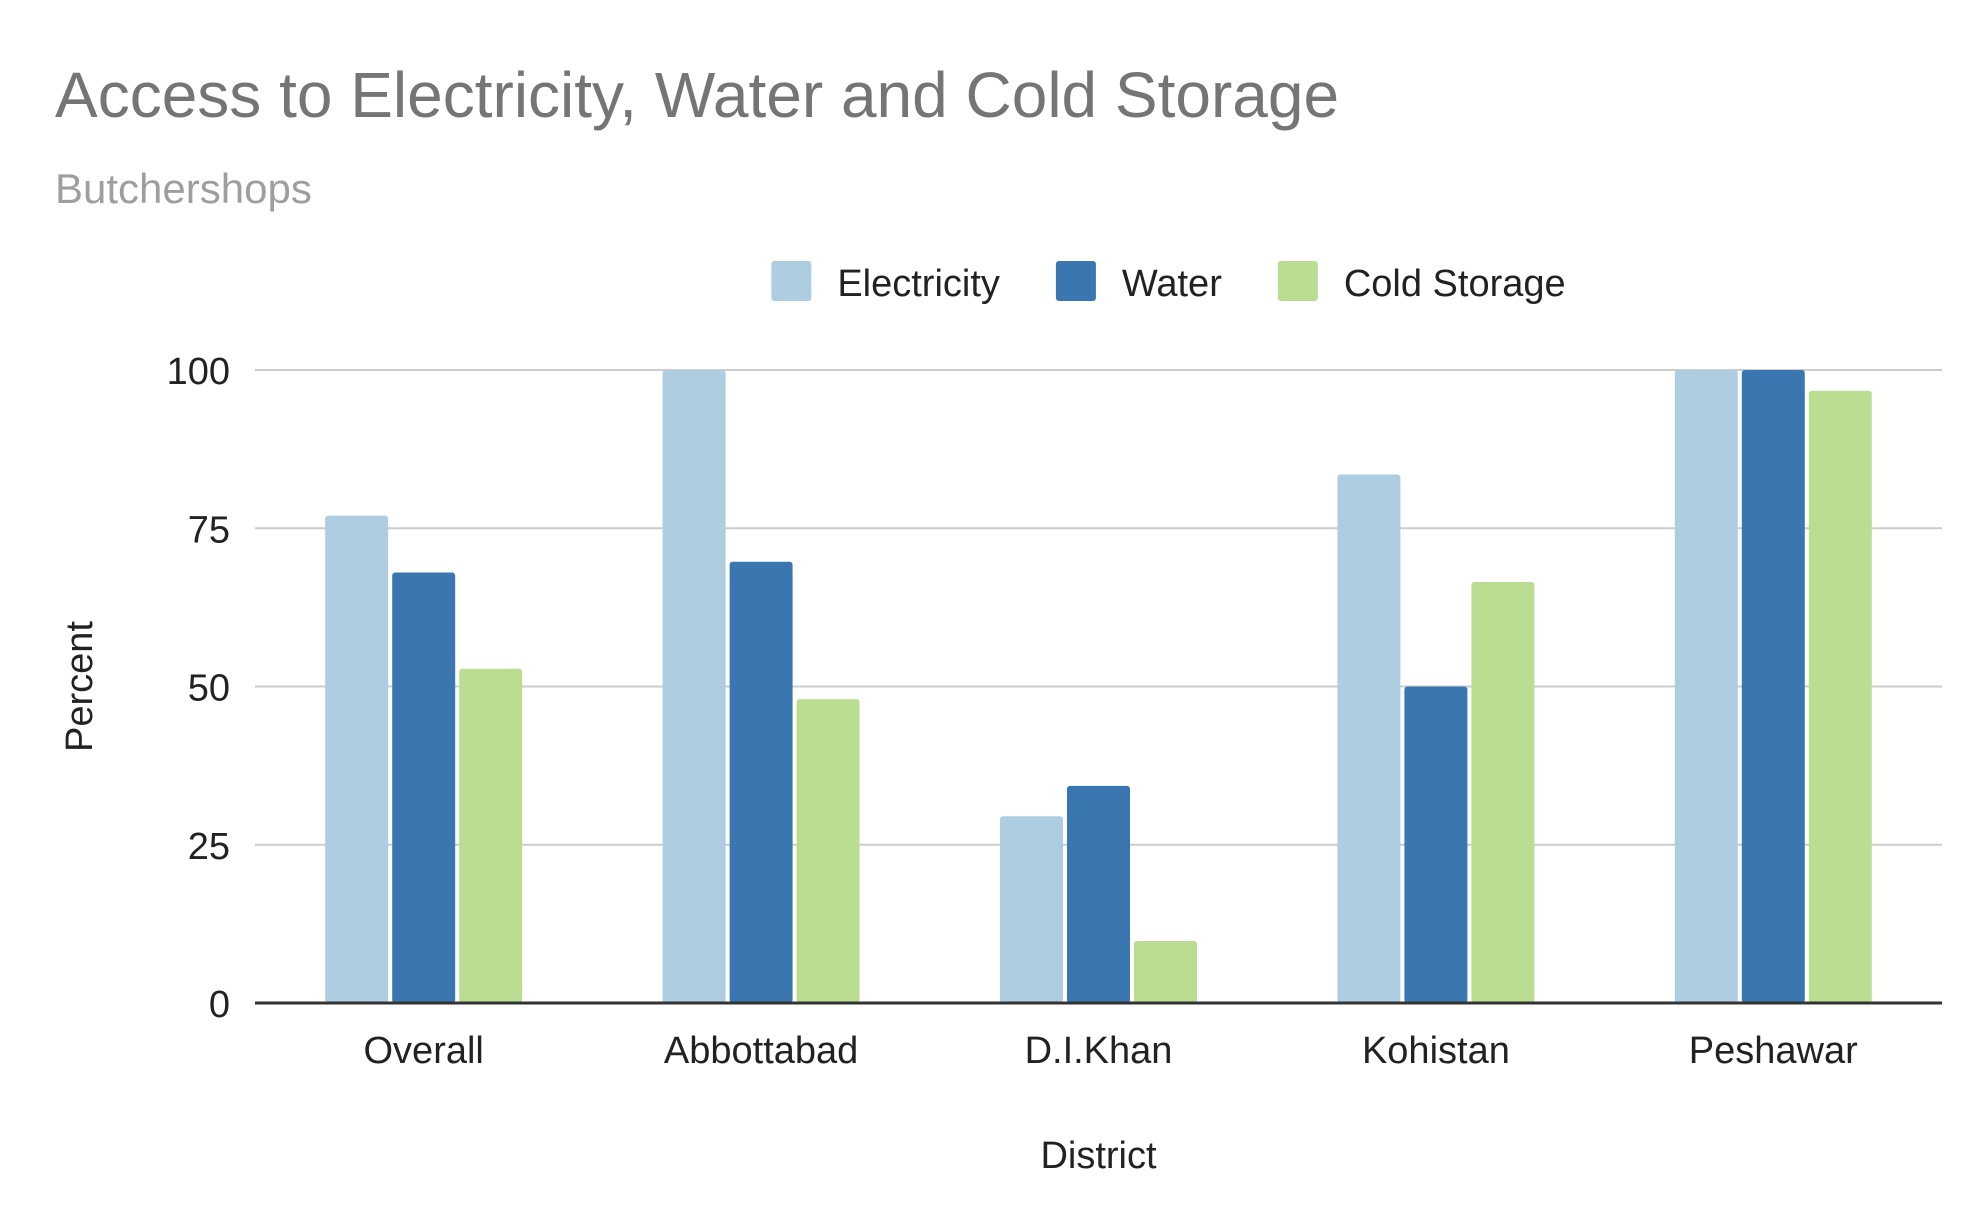  I want to click on legend-swatch-cold-storage, so click(1297, 281).